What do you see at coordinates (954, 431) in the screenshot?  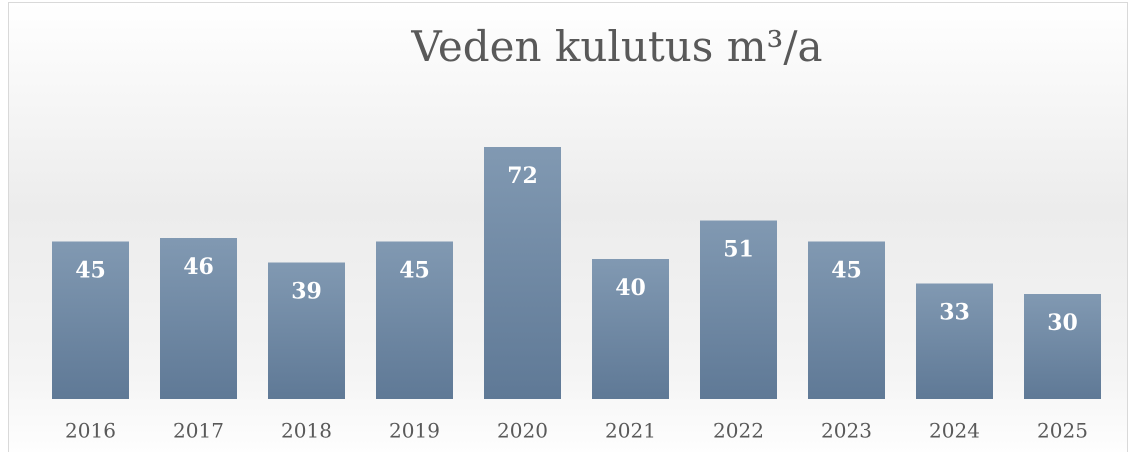 I see `x-tick-label: 2024` at bounding box center [954, 431].